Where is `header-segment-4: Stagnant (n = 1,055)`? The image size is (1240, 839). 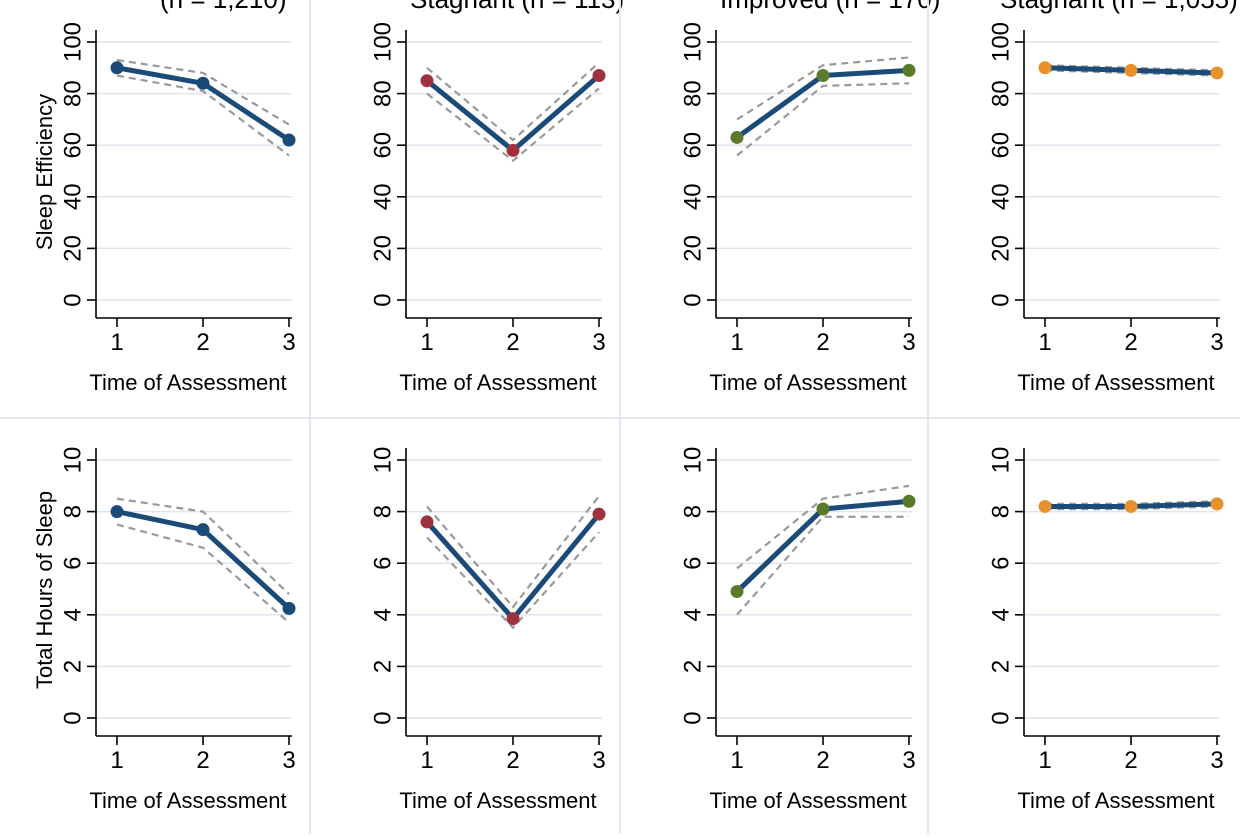 header-segment-4: Stagnant (n = 1,055) is located at coordinates (1119, 7).